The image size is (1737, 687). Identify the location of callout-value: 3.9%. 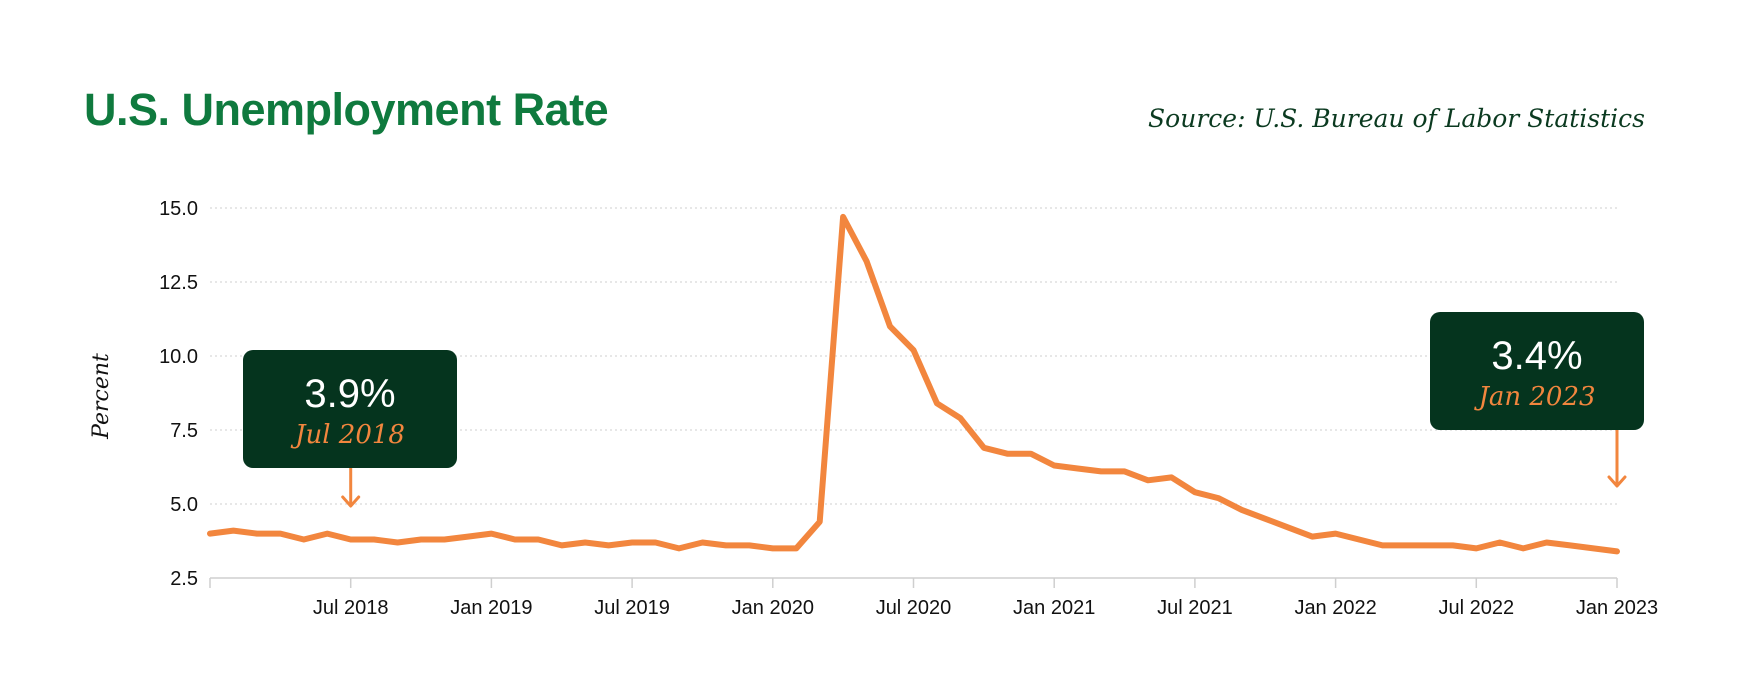
(349, 394).